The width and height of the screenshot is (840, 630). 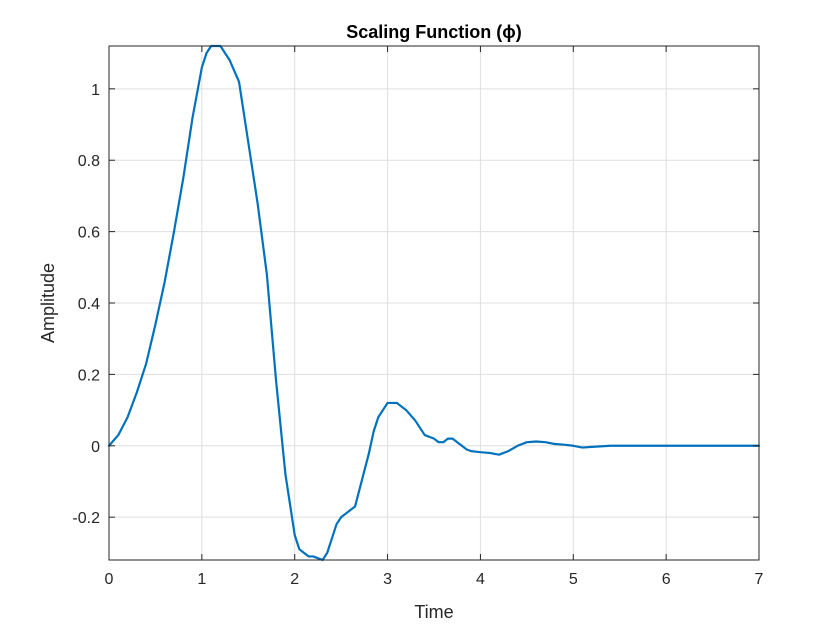 I want to click on x-tick-label: 1, so click(x=201, y=579).